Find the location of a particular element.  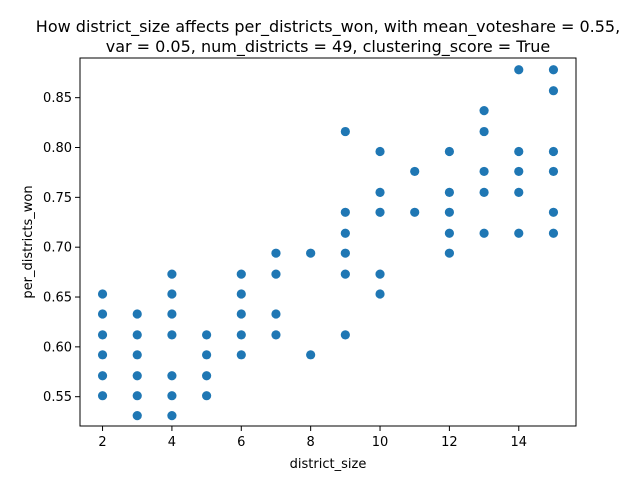

x-tick-label: 12 is located at coordinates (449, 442).